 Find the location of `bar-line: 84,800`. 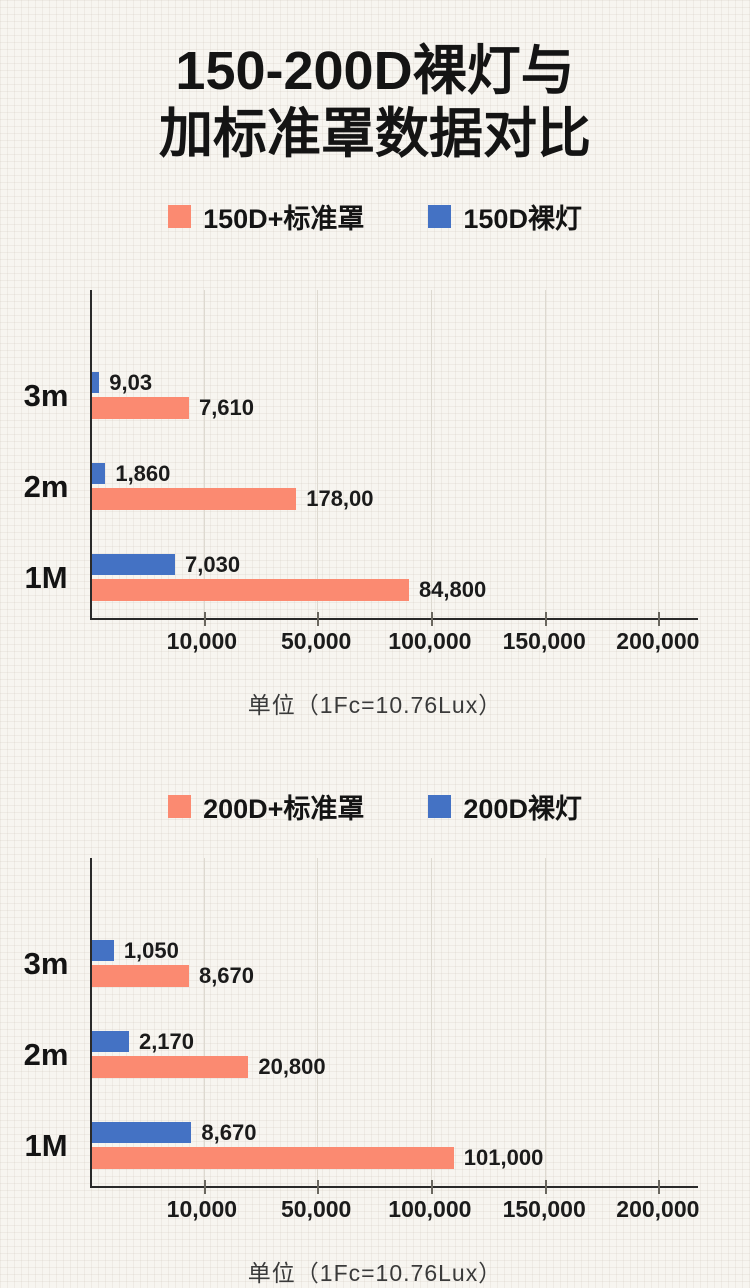

bar-line: 84,800 is located at coordinates (395, 589).